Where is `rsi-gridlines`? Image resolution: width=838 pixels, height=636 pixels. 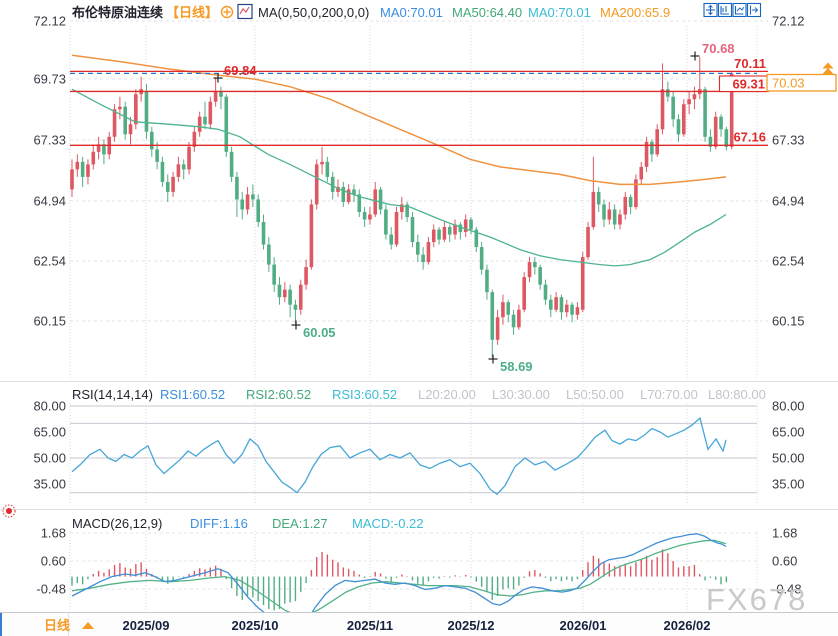 rsi-gridlines is located at coordinates (413, 453).